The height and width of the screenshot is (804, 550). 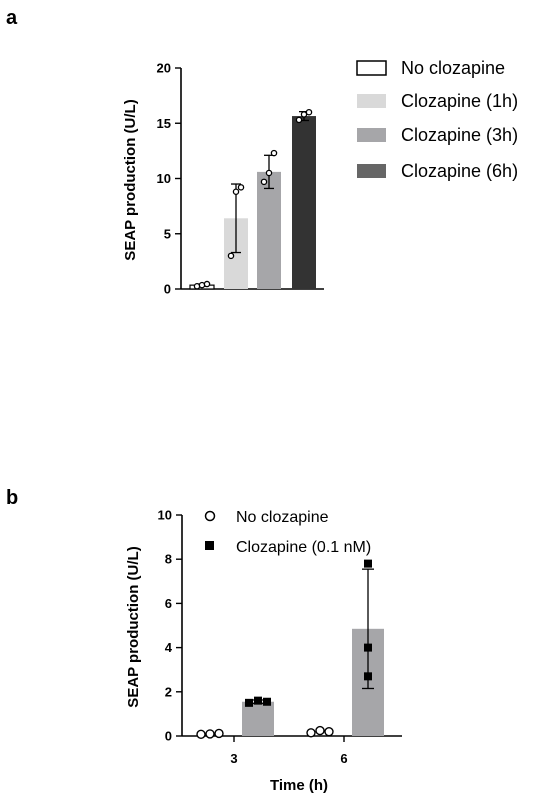 What do you see at coordinates (165, 515) in the screenshot?
I see `y-tick-label-b: 10` at bounding box center [165, 515].